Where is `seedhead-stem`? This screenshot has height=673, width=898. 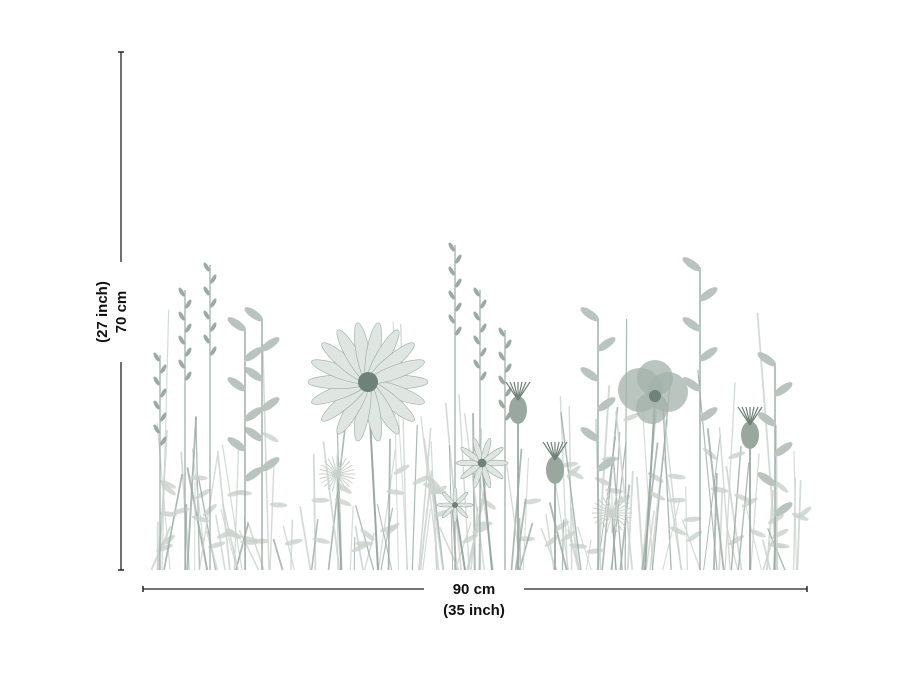 seedhead-stem is located at coordinates (339, 522).